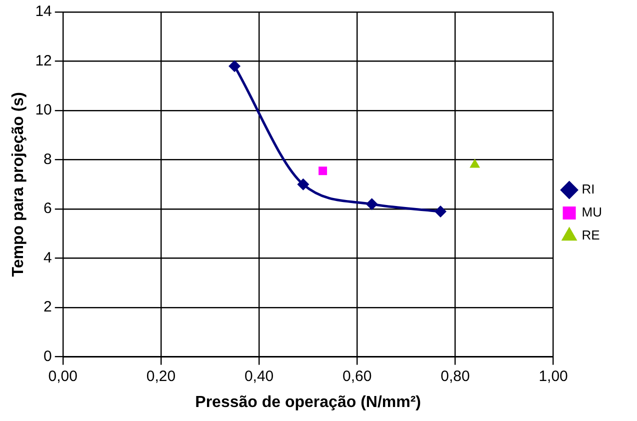 Image resolution: width=637 pixels, height=421 pixels. What do you see at coordinates (48, 257) in the screenshot?
I see `y-tick-label: 4` at bounding box center [48, 257].